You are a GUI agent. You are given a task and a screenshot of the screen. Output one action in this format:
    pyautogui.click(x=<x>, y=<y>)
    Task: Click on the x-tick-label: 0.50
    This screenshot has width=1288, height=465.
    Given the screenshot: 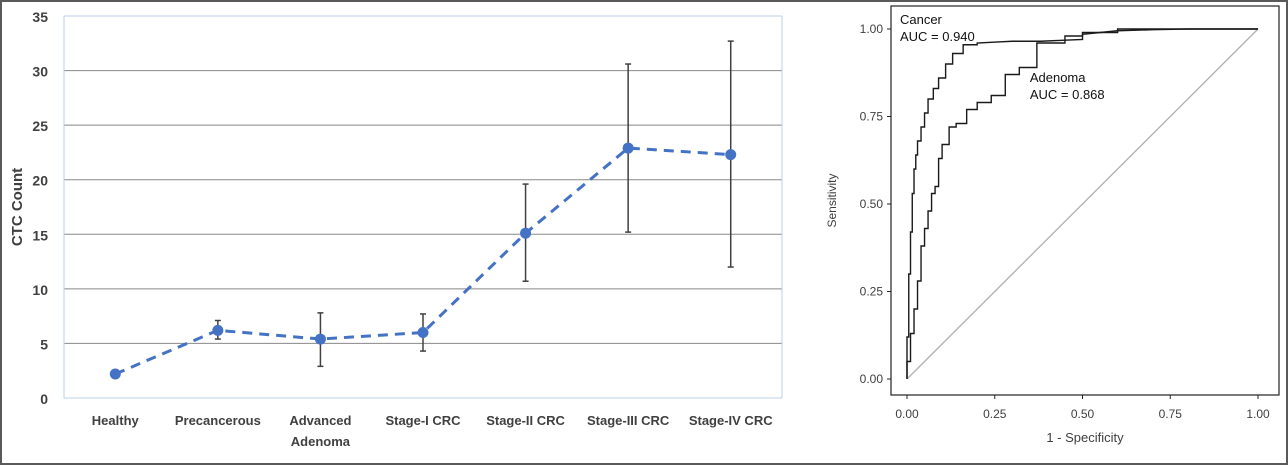 What is the action you would take?
    pyautogui.click(x=1083, y=414)
    